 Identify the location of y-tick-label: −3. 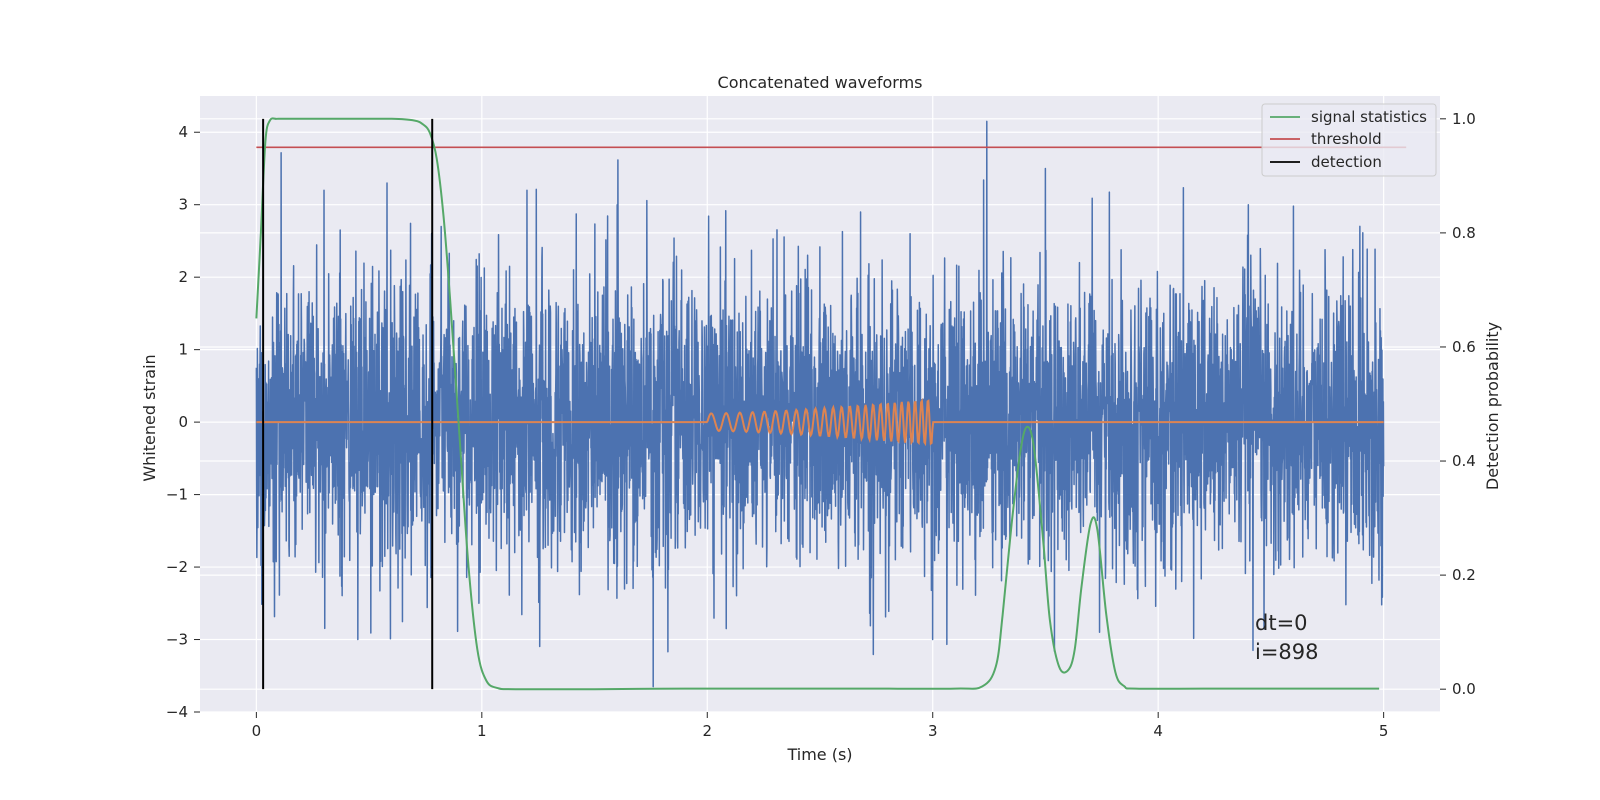
(177, 640).